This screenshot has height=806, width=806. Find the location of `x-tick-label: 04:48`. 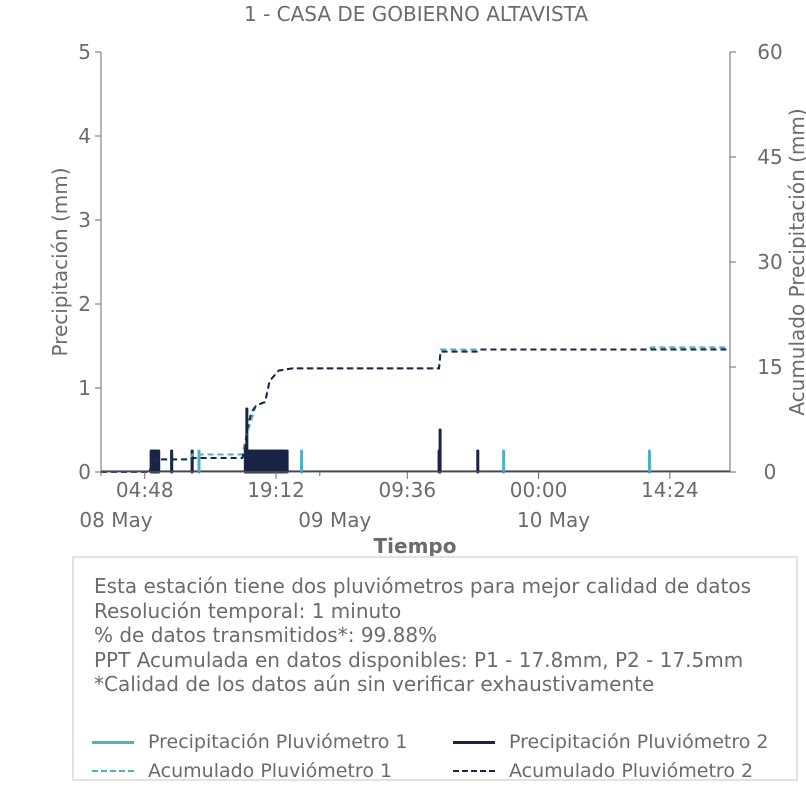

x-tick-label: 04:48 is located at coordinates (145, 490).